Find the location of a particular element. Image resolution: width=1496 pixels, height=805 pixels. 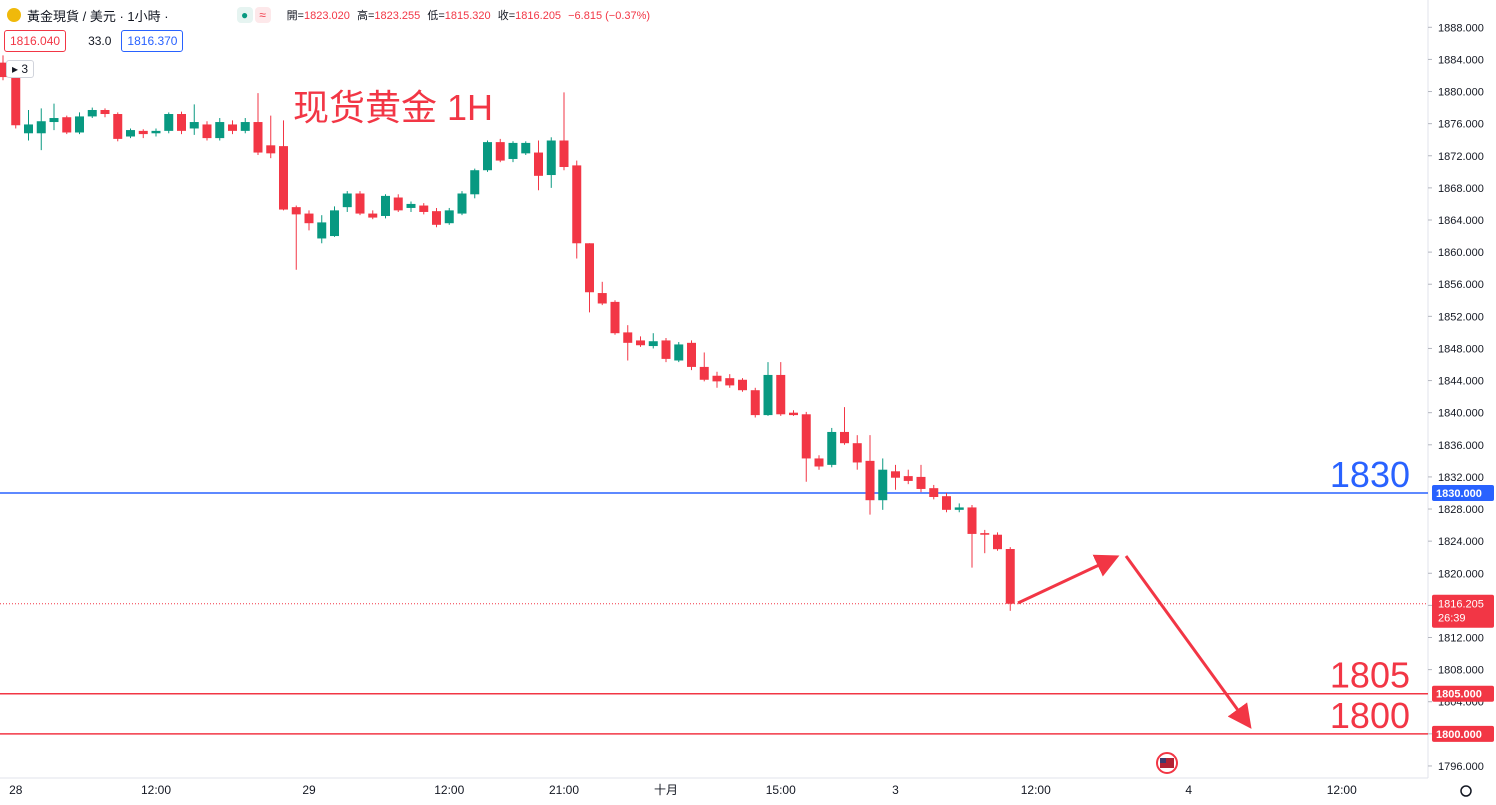

symbol-name: 黃金現貨 / 美元 · 1小時 · is located at coordinates (98, 16).